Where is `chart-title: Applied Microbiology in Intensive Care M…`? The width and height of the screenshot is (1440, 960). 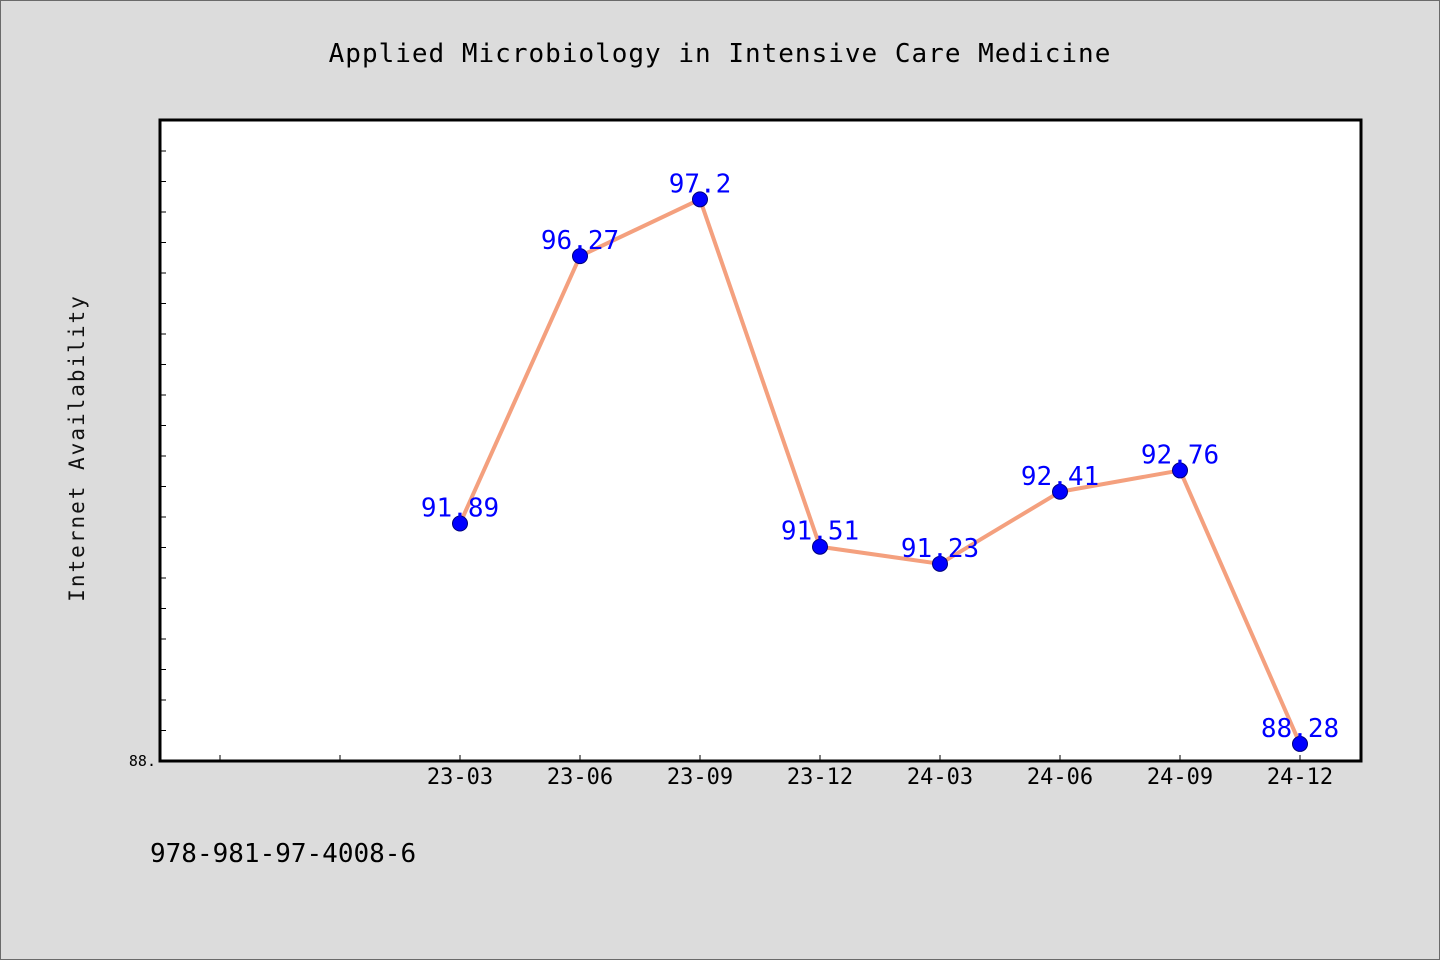
chart-title: Applied Microbiology in Intensive Care M… is located at coordinates (720, 54).